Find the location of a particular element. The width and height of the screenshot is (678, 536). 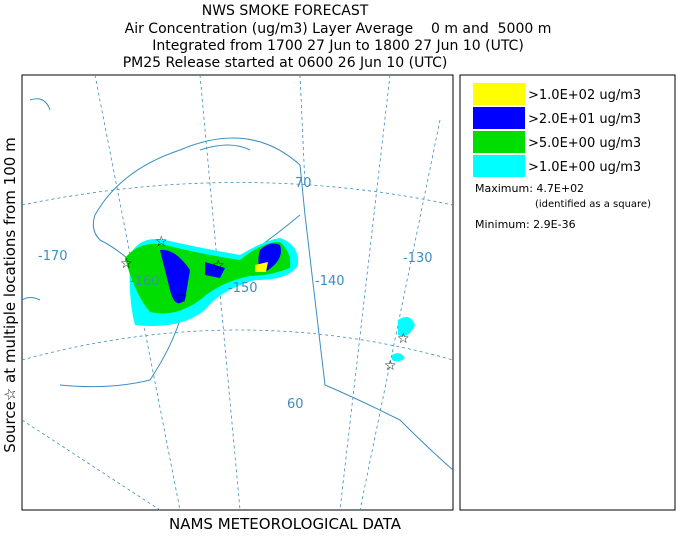

map-label: 60 is located at coordinates (295, 404).